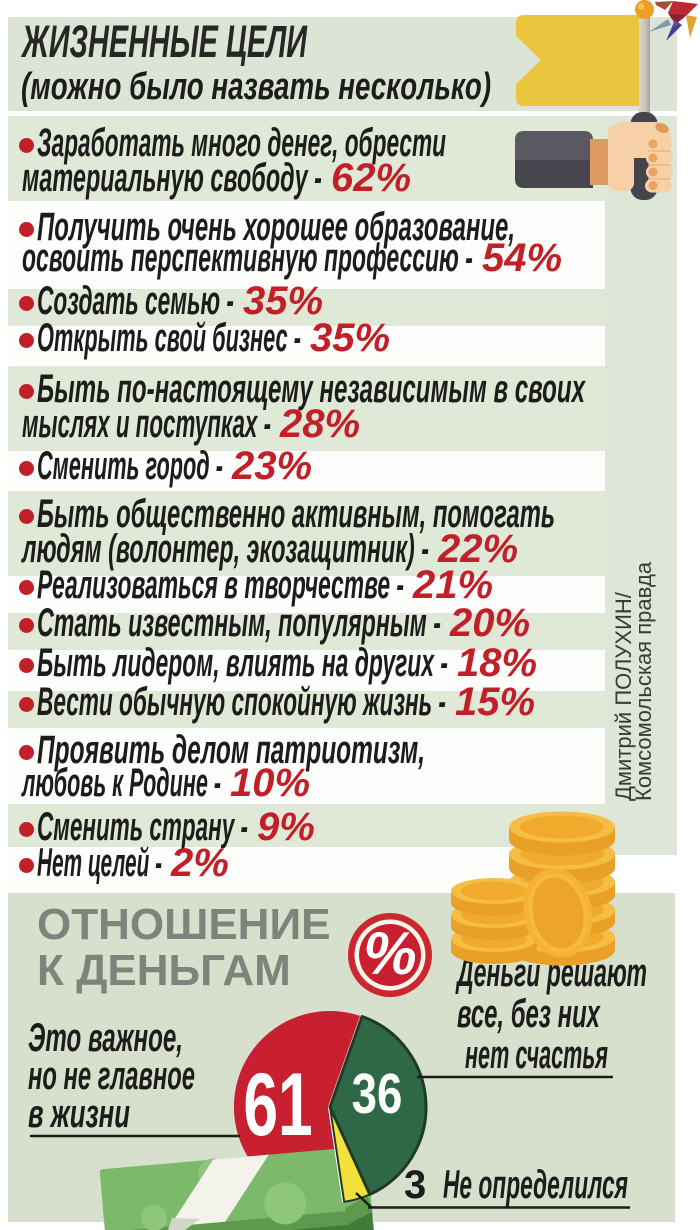 This screenshot has width=700, height=1230. I want to click on svg-text: 61, so click(277, 1105).